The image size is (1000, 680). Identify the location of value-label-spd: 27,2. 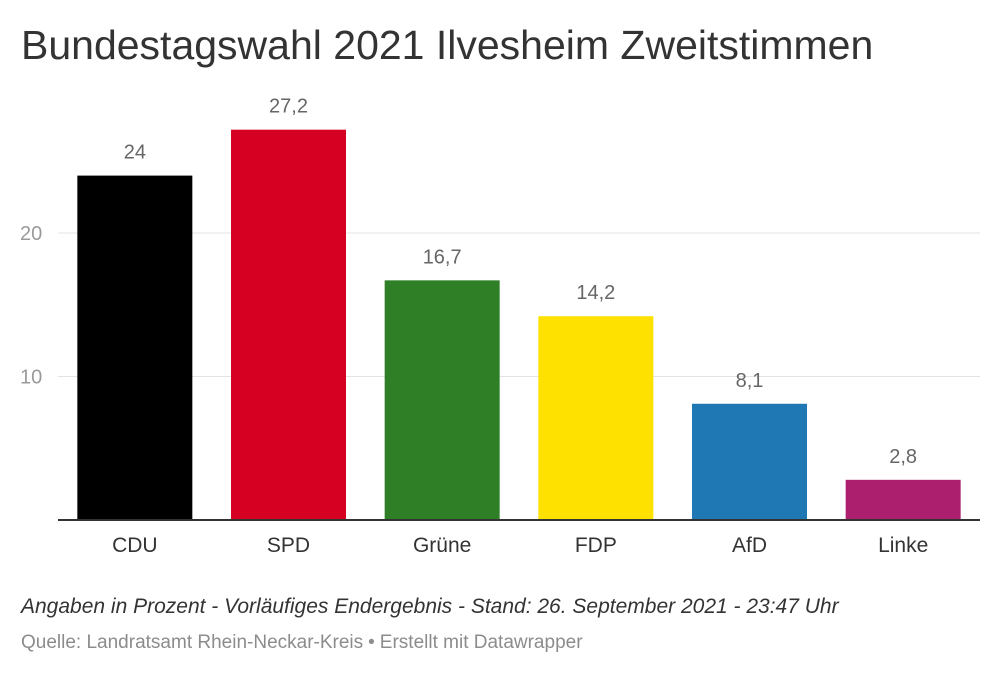
(288, 107).